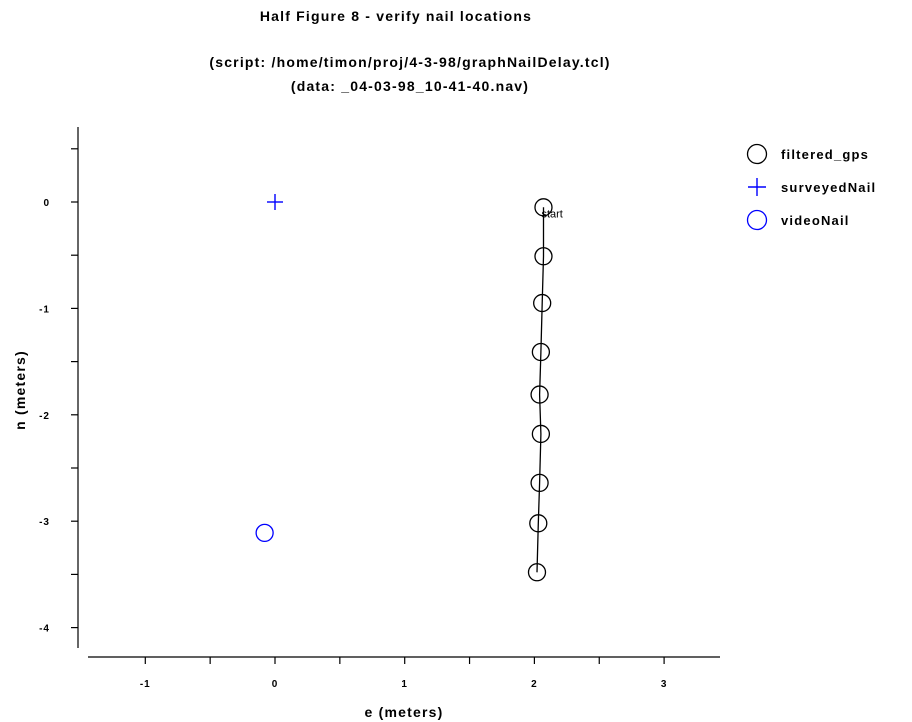 The height and width of the screenshot is (722, 912). I want to click on series-surveyedNail, so click(275, 202).